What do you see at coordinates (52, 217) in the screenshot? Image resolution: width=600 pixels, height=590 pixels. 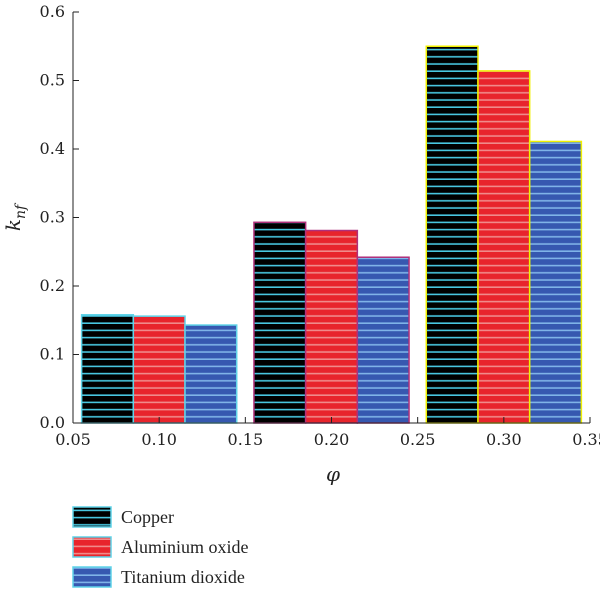 I see `y-tick-label: 0.3` at bounding box center [52, 217].